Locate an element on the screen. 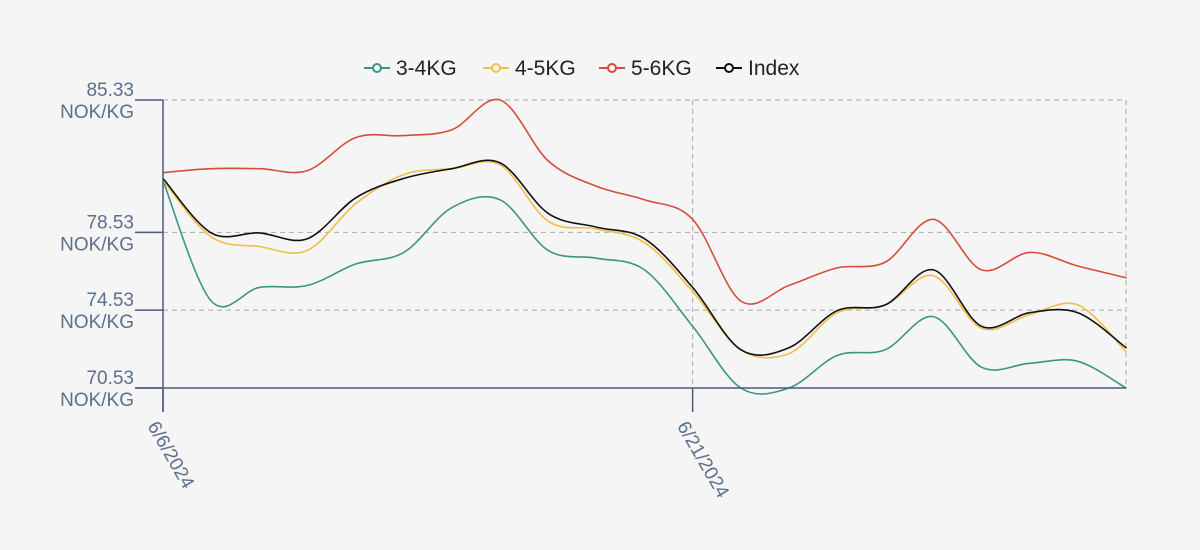 This screenshot has height=550, width=1200. y-tick-label: 85.33 NOK/KG is located at coordinates (97, 101).